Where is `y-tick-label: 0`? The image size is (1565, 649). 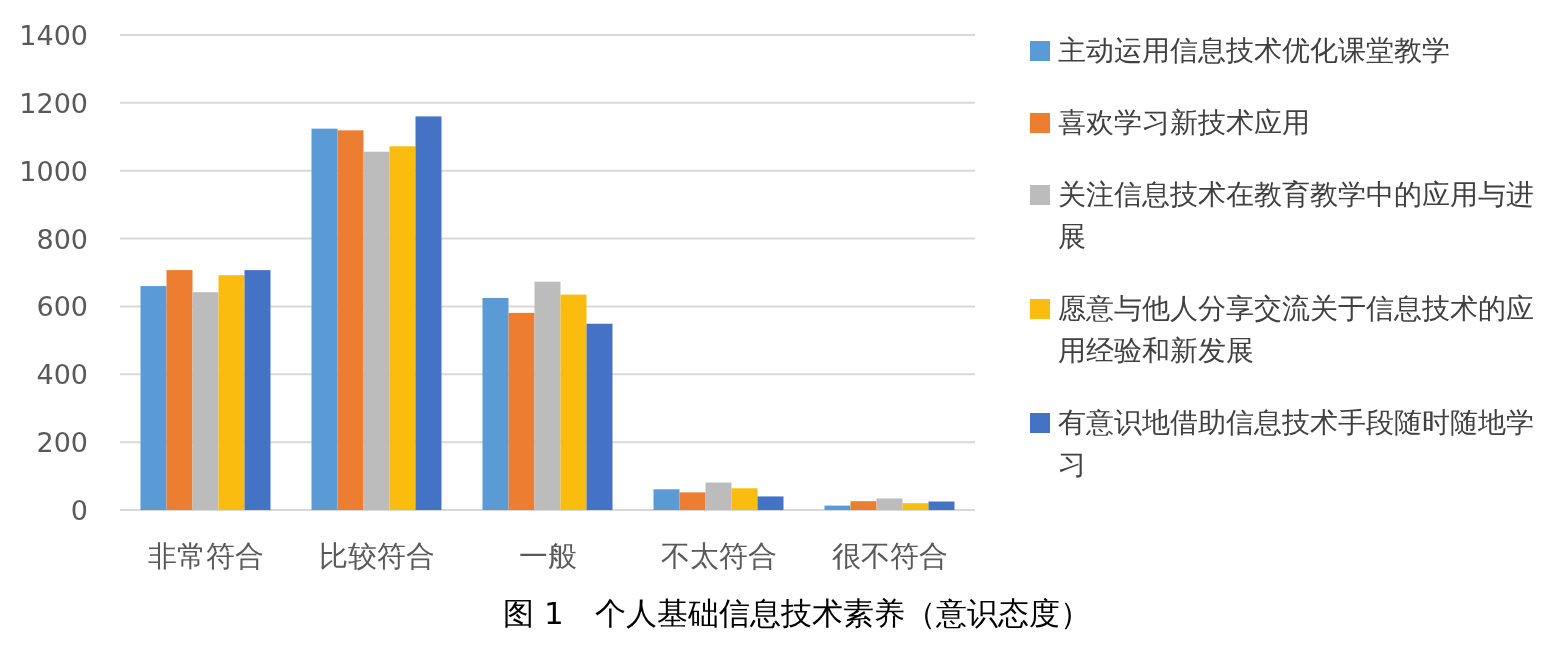
y-tick-label: 0 is located at coordinates (79, 510).